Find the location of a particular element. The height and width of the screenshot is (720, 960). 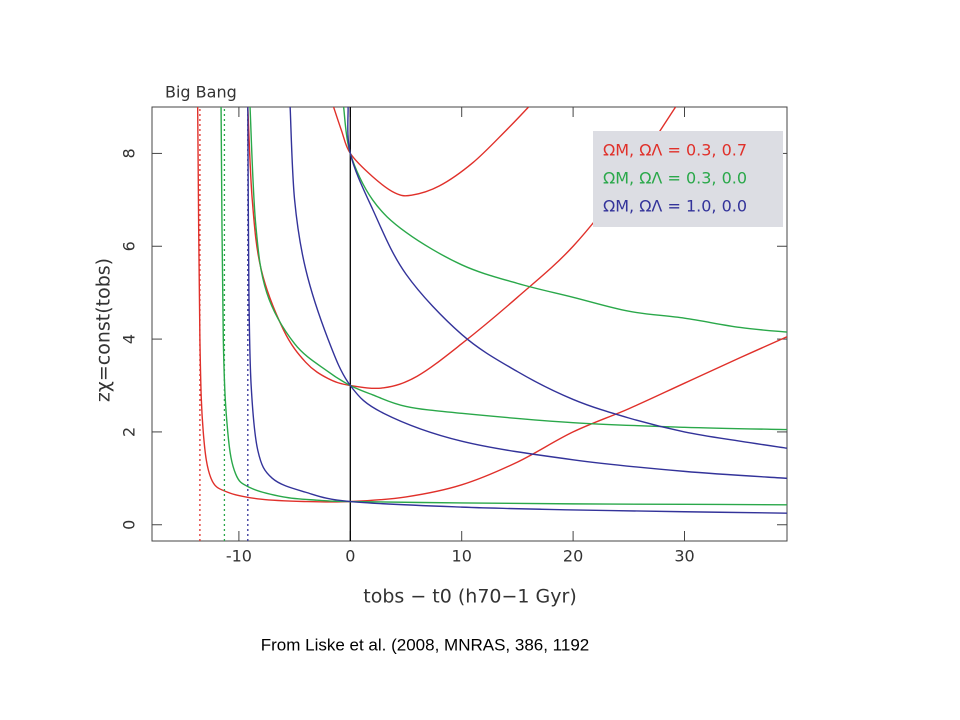

y-tick-label: 8 is located at coordinates (129, 153).